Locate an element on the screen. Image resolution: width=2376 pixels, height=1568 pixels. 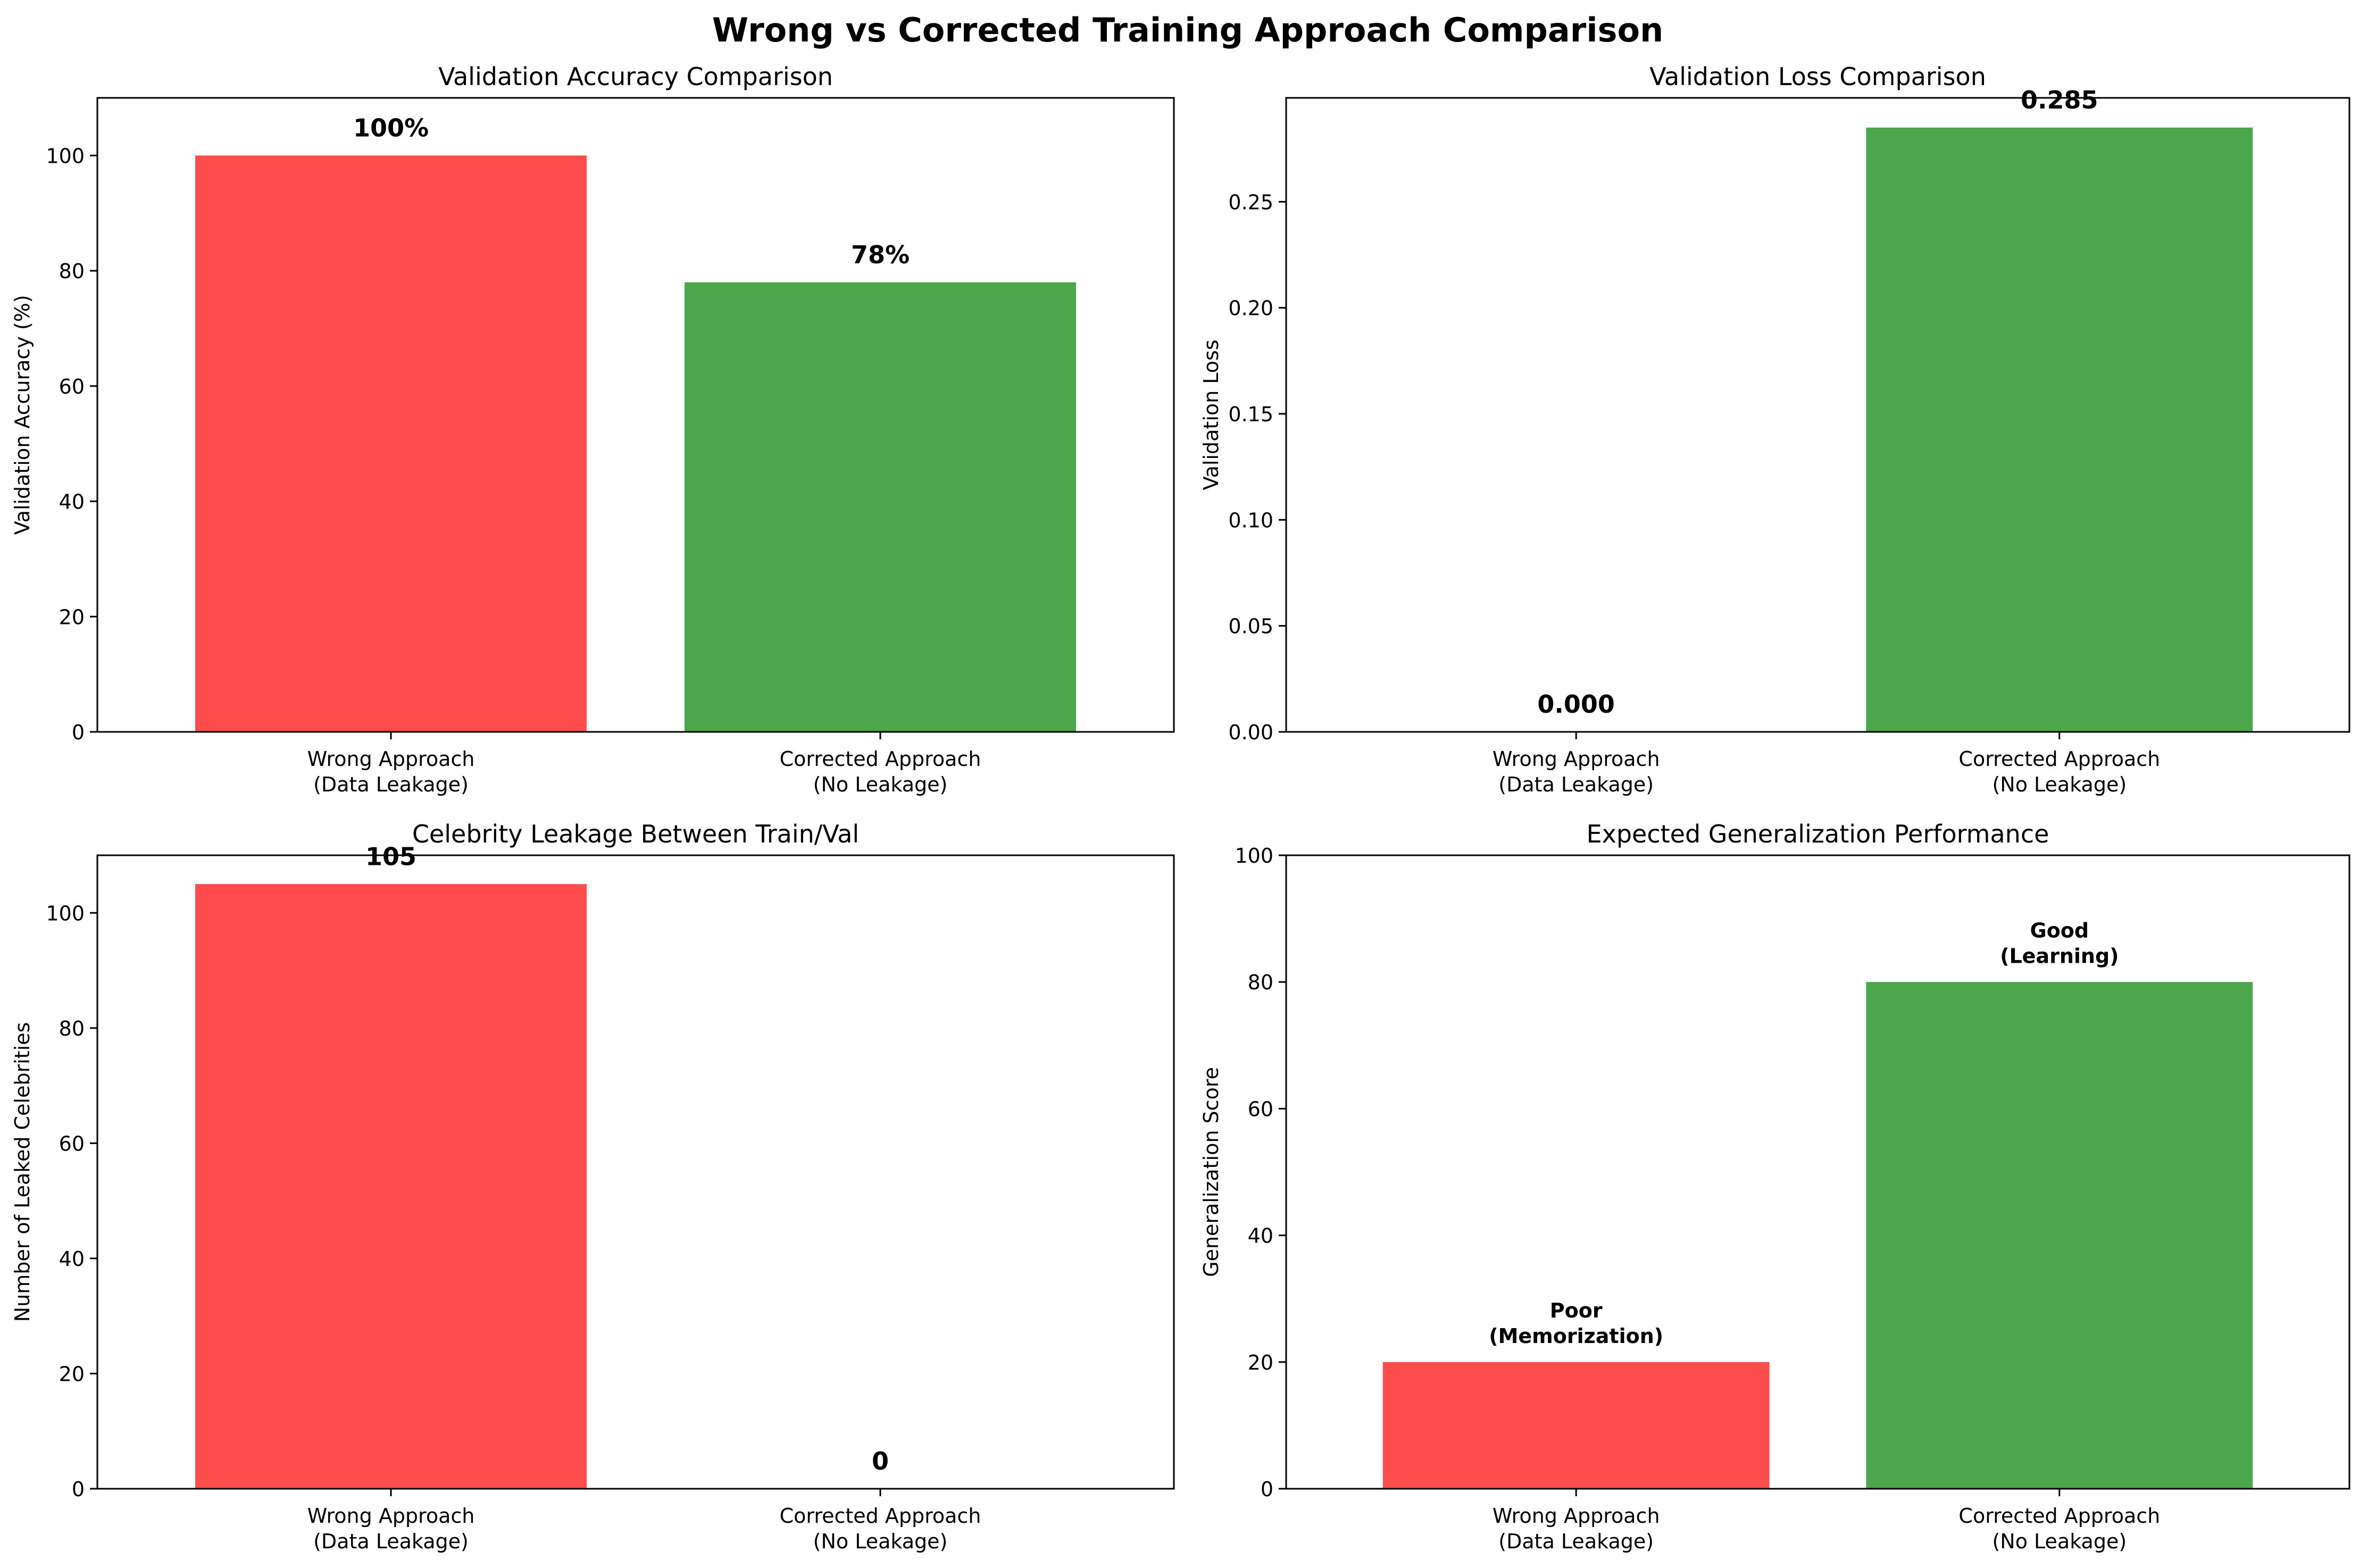
x-tick-label-generalization-0-1: (Data Leakage) is located at coordinates (1576, 1541).